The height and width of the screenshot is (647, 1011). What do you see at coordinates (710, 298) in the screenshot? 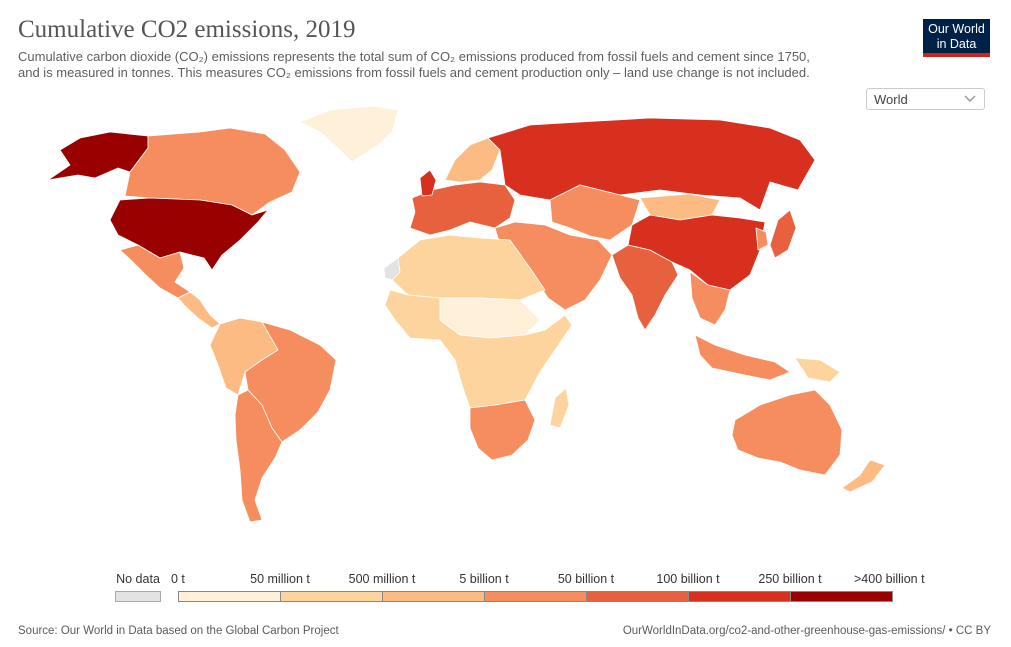
I see `region-southeast-asia` at bounding box center [710, 298].